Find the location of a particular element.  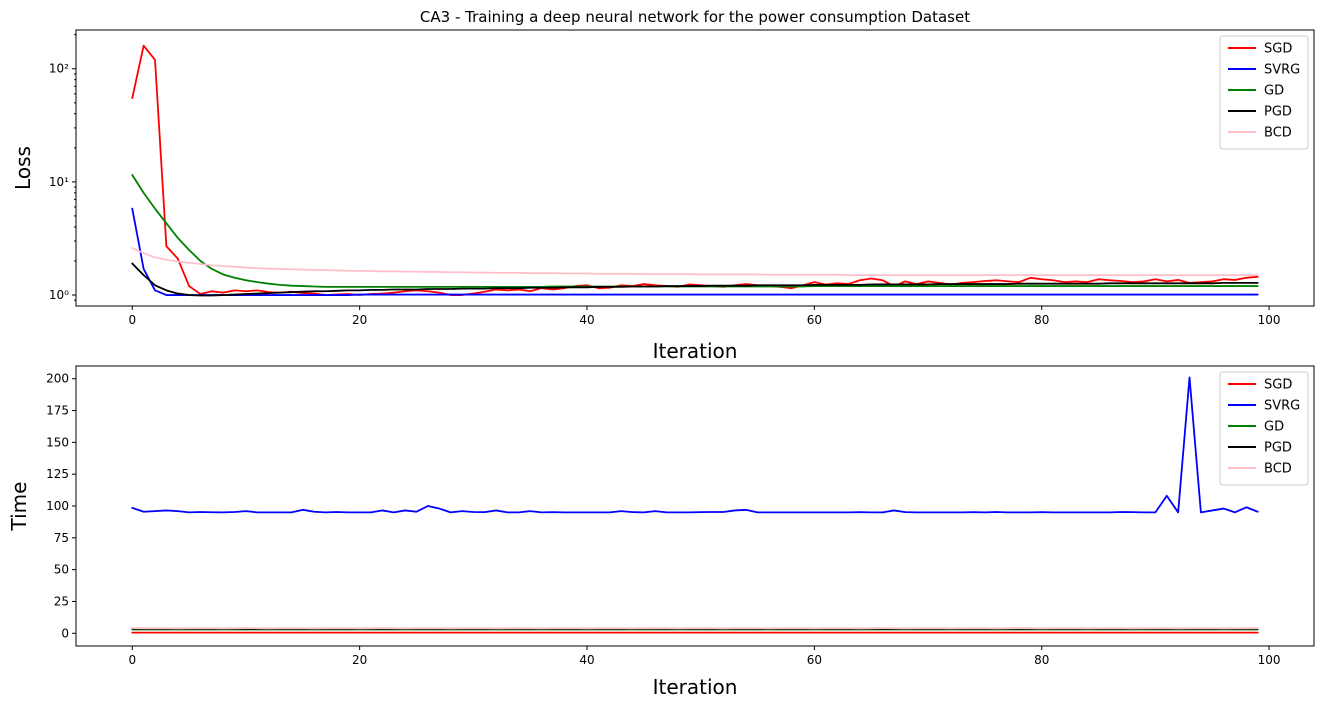

y-axis-label: Loss is located at coordinates (23, 168).